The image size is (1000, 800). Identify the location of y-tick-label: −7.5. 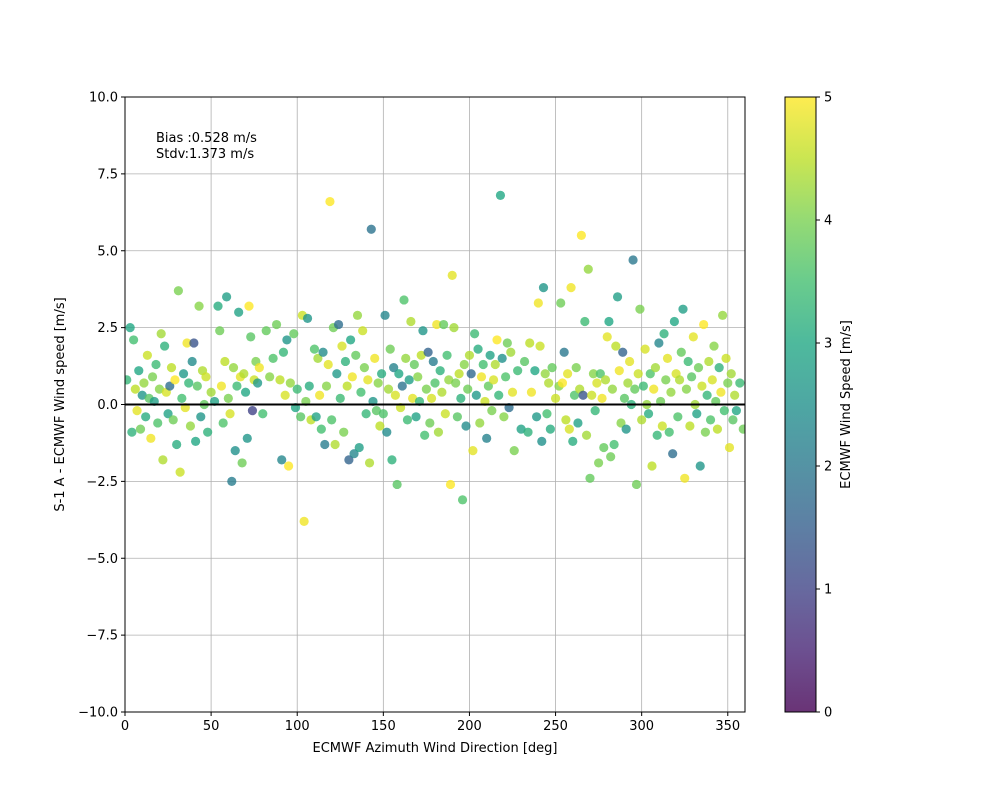
(102, 636).